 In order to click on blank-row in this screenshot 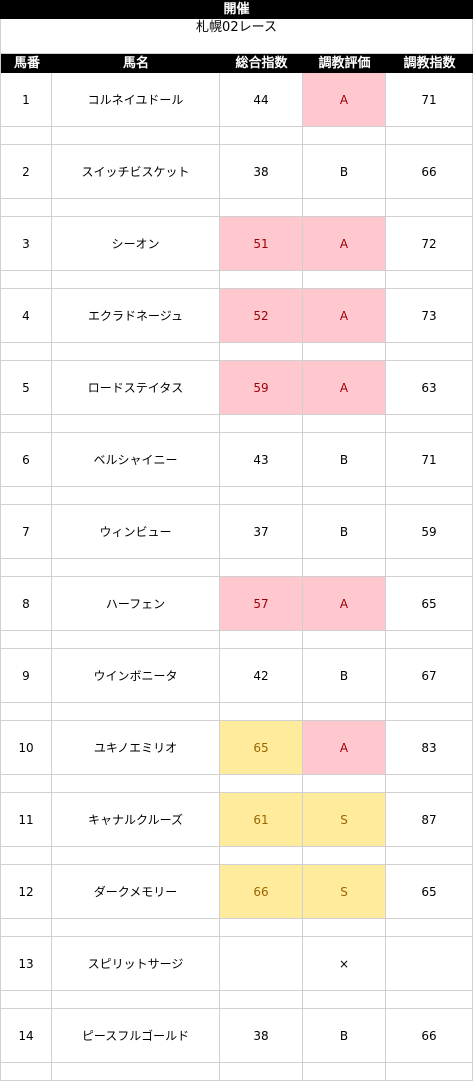, I will do `click(236, 45)`.